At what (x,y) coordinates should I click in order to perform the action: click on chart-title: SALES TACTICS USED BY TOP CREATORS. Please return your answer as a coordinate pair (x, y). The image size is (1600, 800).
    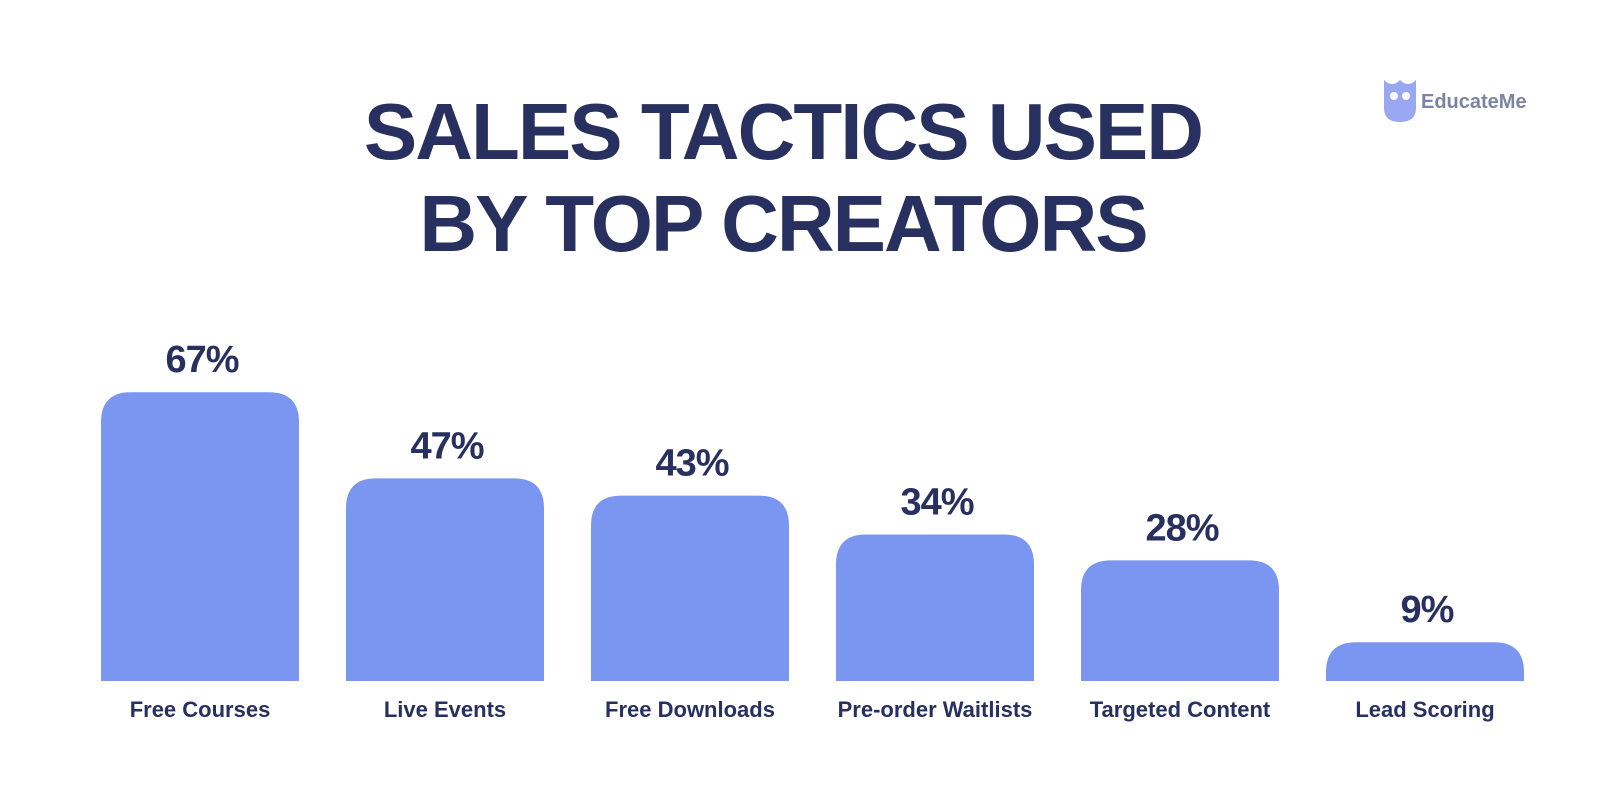
    Looking at the image, I should click on (783, 177).